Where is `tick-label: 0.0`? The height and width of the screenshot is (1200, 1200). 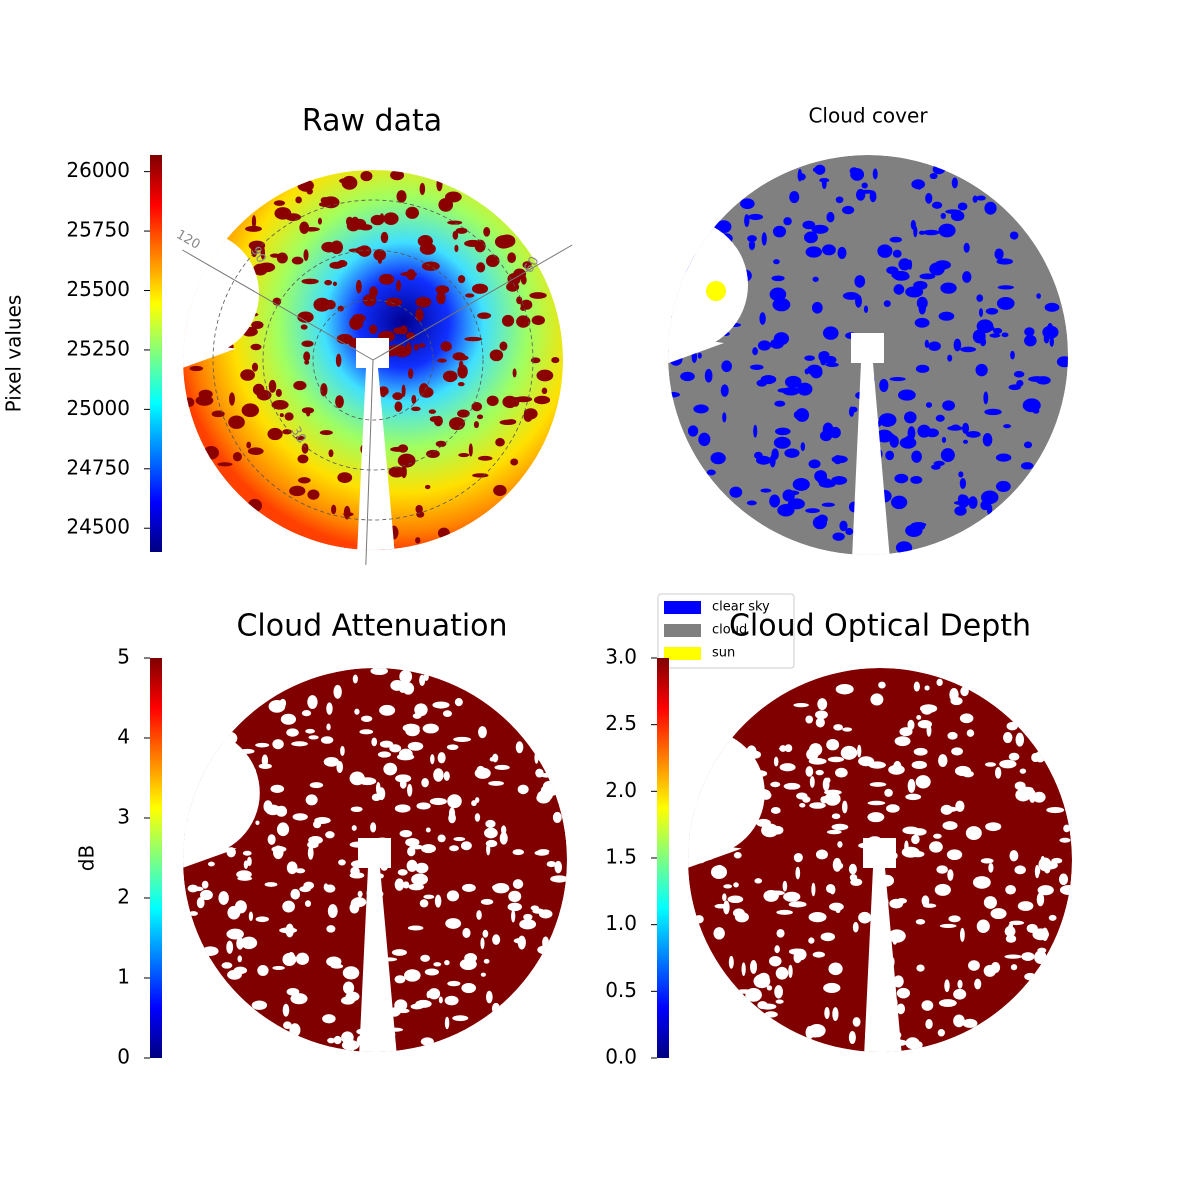
tick-label: 0.0 is located at coordinates (621, 1057).